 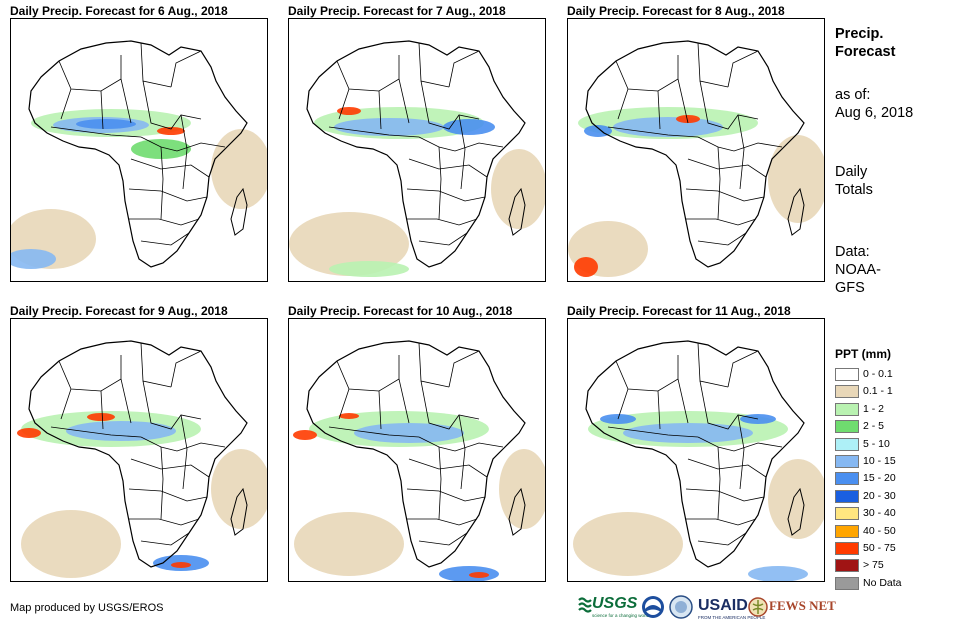 I want to click on legend-label: 15 - 20, so click(x=879, y=478).